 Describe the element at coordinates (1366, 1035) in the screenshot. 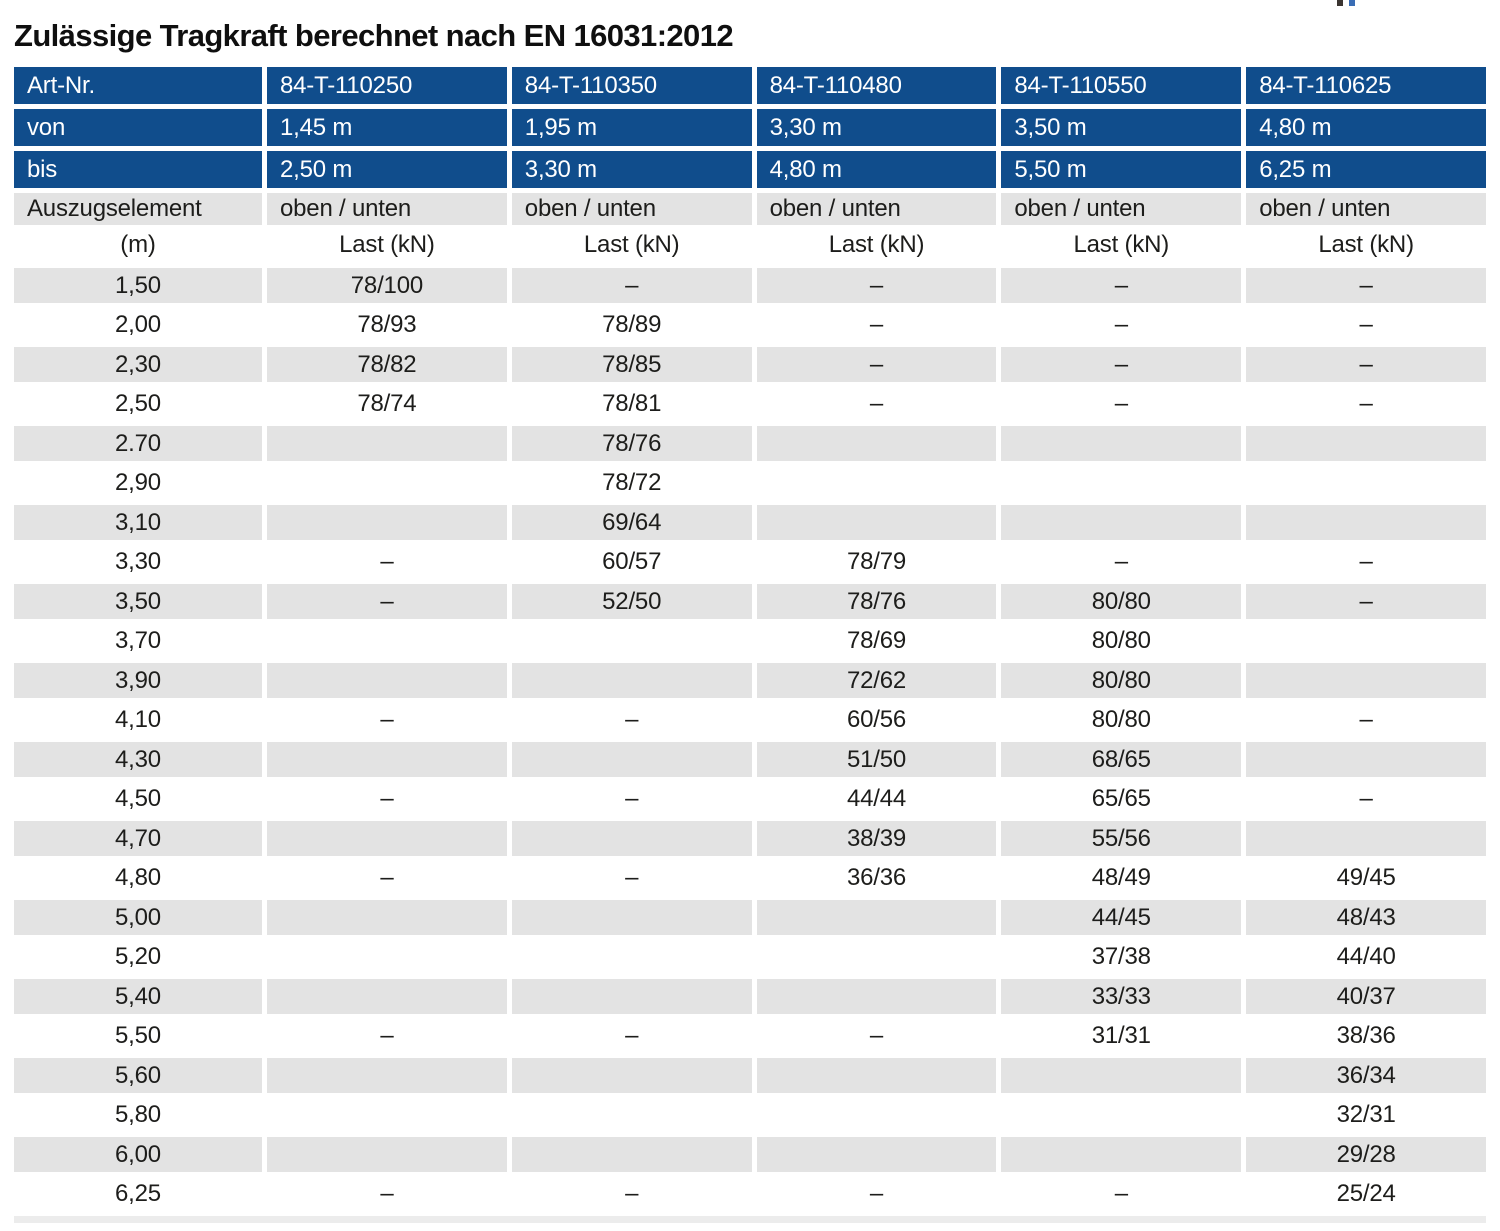

I see `table-cell: 38/36` at that location.